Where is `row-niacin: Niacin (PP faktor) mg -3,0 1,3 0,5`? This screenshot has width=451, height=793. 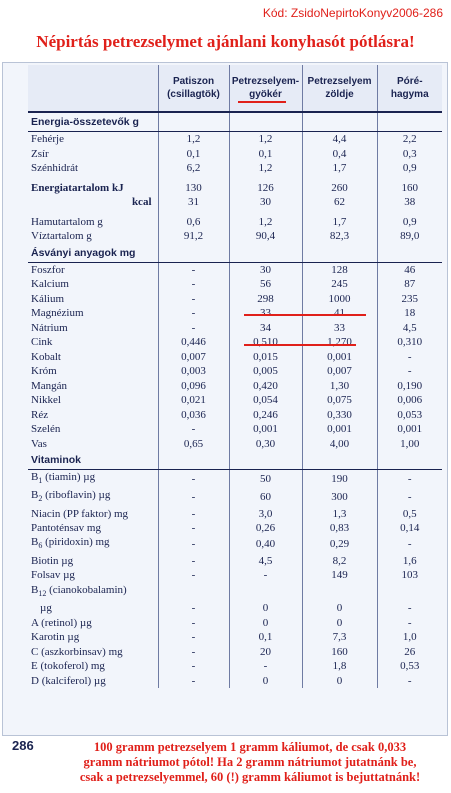 row-niacin: Niacin (PP faktor) mg -3,0 1,3 0,5 is located at coordinates (235, 513).